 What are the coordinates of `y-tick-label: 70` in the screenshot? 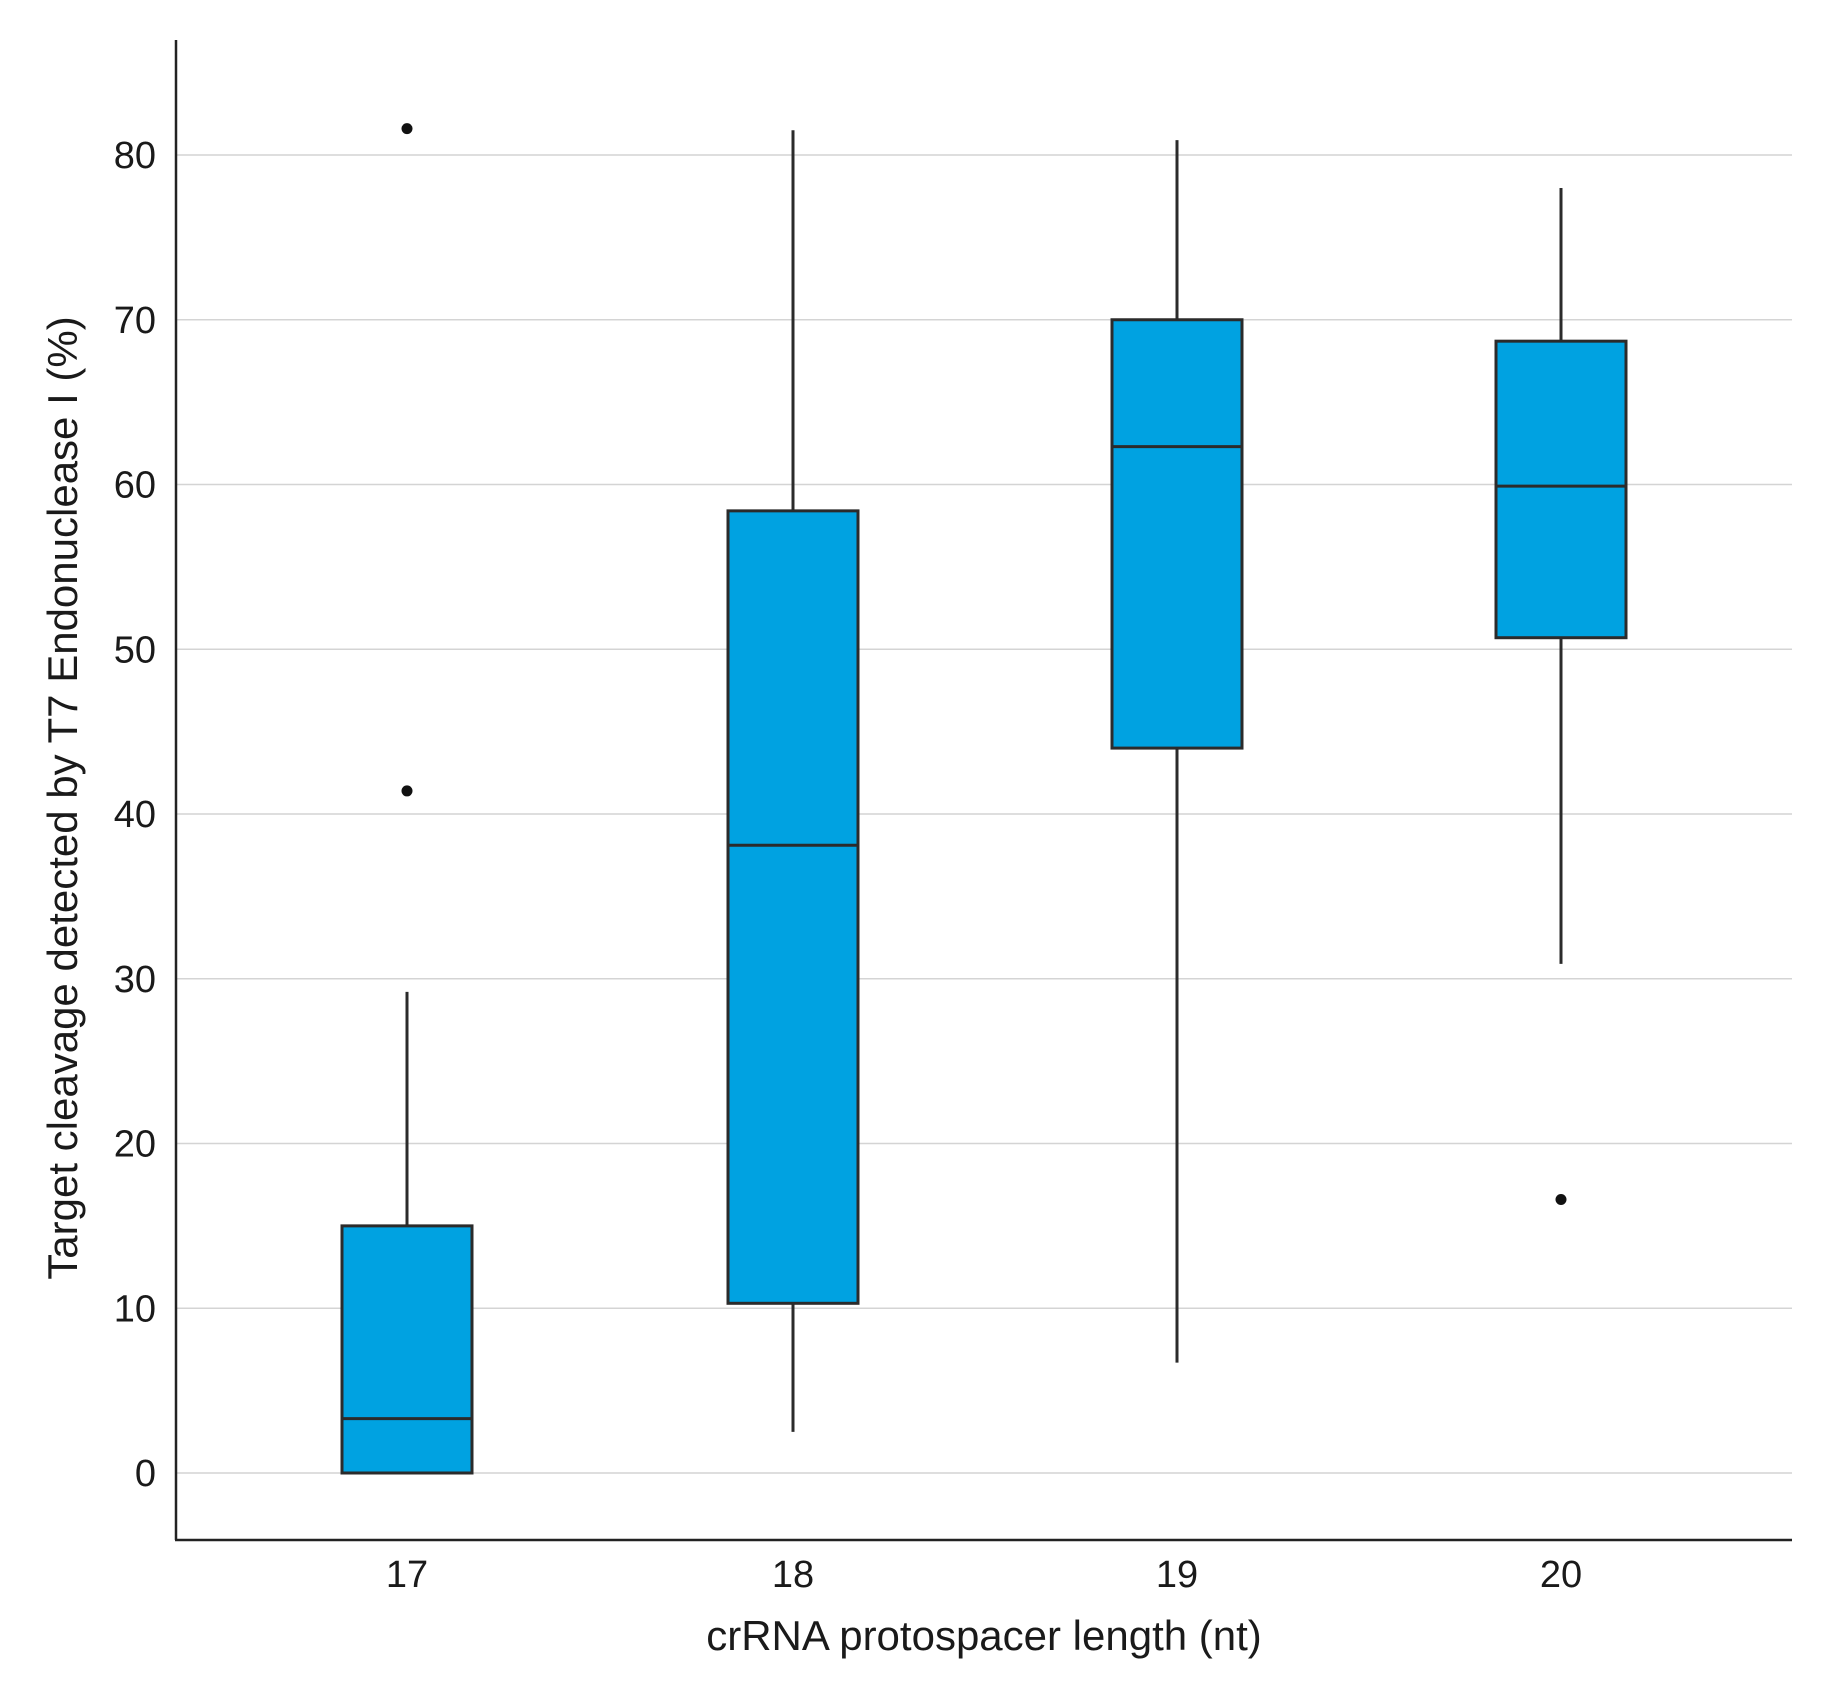 It's located at (135, 321).